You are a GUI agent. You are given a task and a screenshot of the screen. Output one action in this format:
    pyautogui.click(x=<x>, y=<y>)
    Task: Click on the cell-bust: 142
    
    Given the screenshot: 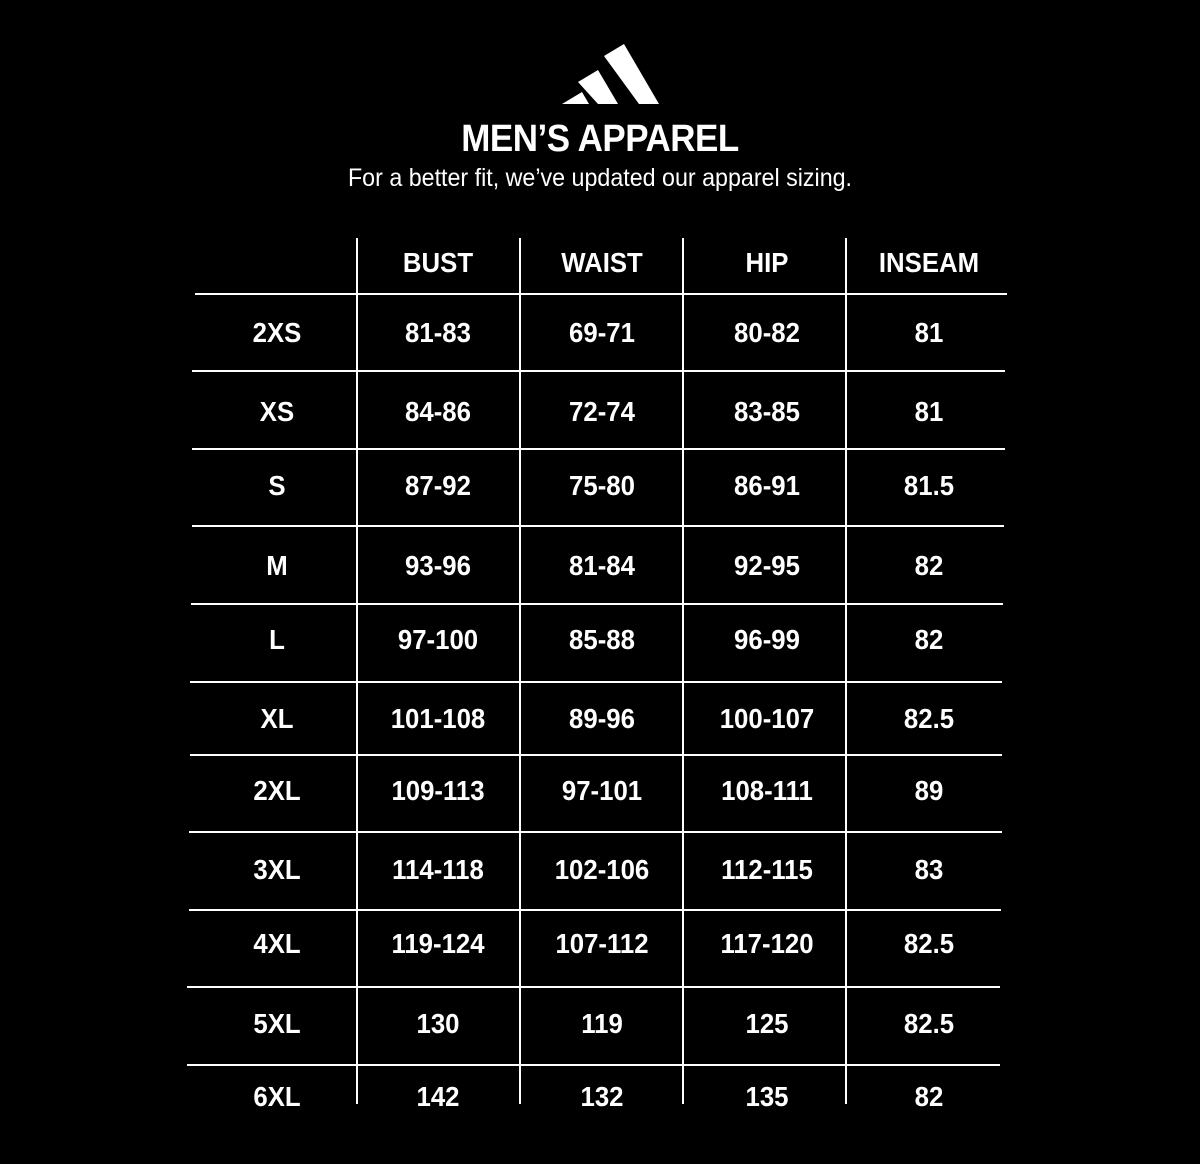 What is the action you would take?
    pyautogui.click(x=438, y=1096)
    